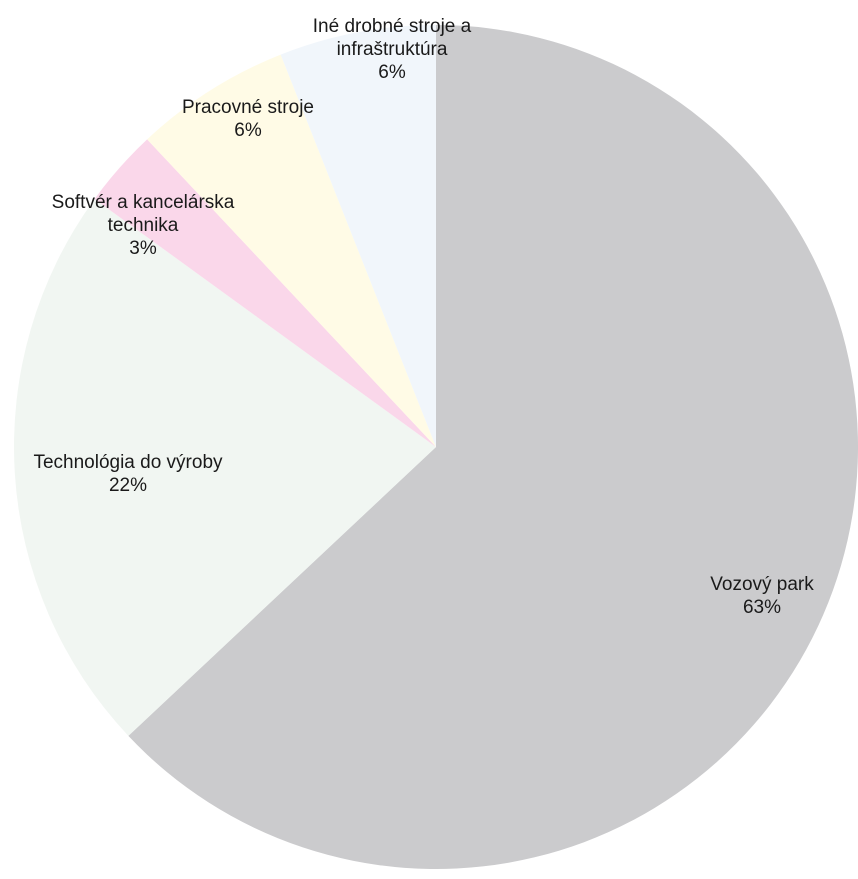 Image resolution: width=858 pixels, height=879 pixels. What do you see at coordinates (762, 584) in the screenshot?
I see `slice-name-line: Vozový park` at bounding box center [762, 584].